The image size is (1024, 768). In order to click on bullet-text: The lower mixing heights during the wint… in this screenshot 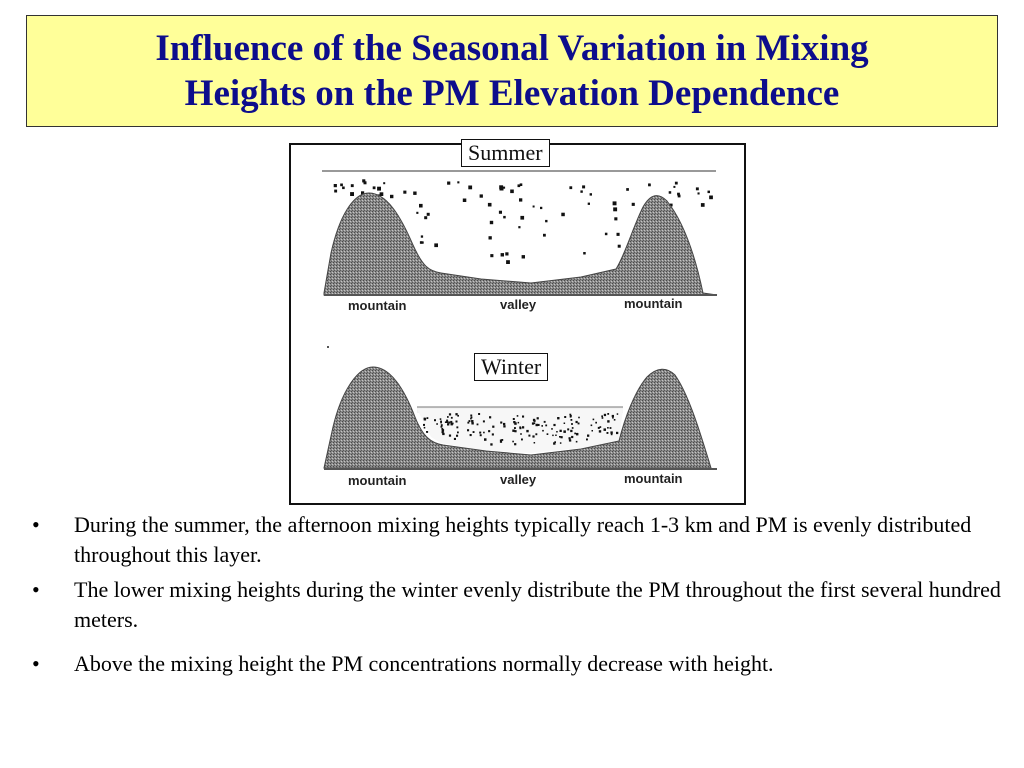, I will do `click(537, 604)`.